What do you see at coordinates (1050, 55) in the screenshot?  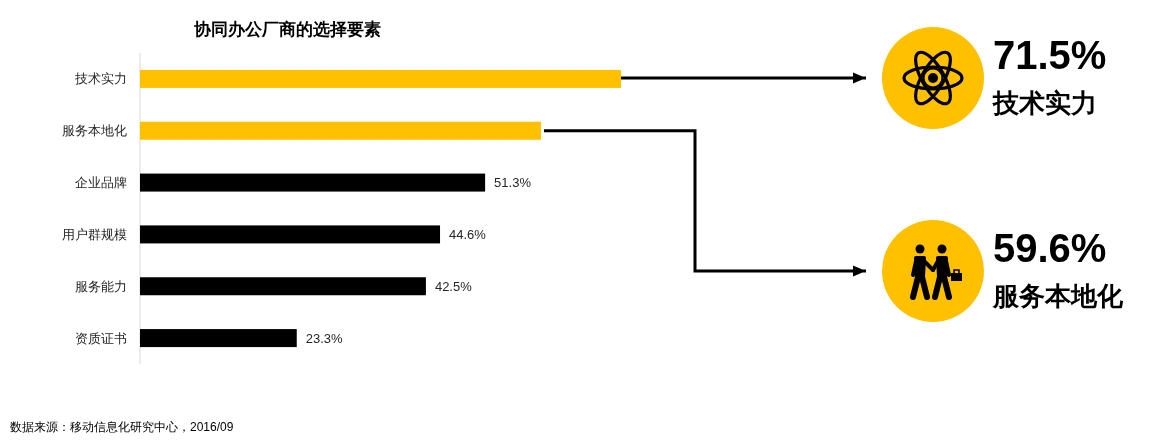 I see `text: 71.5%` at bounding box center [1050, 55].